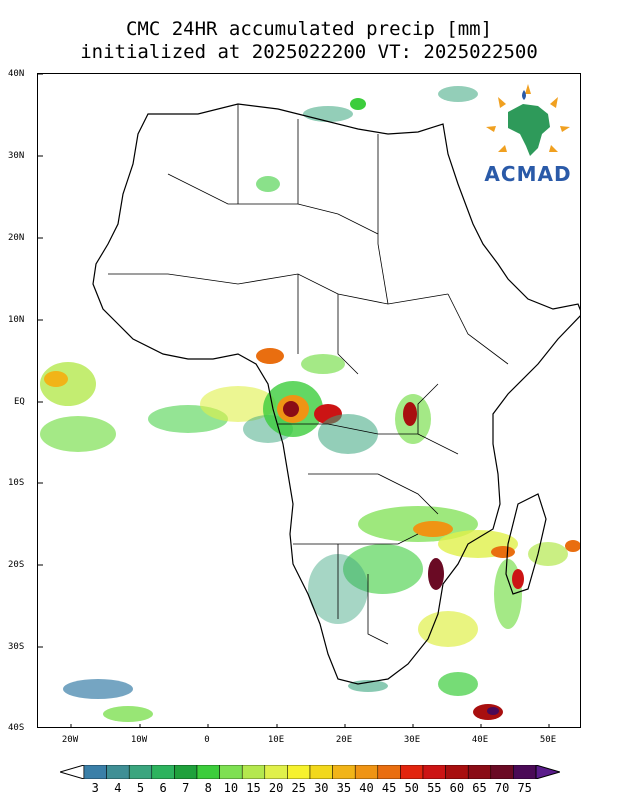  What do you see at coordinates (412, 740) in the screenshot?
I see `lon-label-30e: 30E` at bounding box center [412, 740].